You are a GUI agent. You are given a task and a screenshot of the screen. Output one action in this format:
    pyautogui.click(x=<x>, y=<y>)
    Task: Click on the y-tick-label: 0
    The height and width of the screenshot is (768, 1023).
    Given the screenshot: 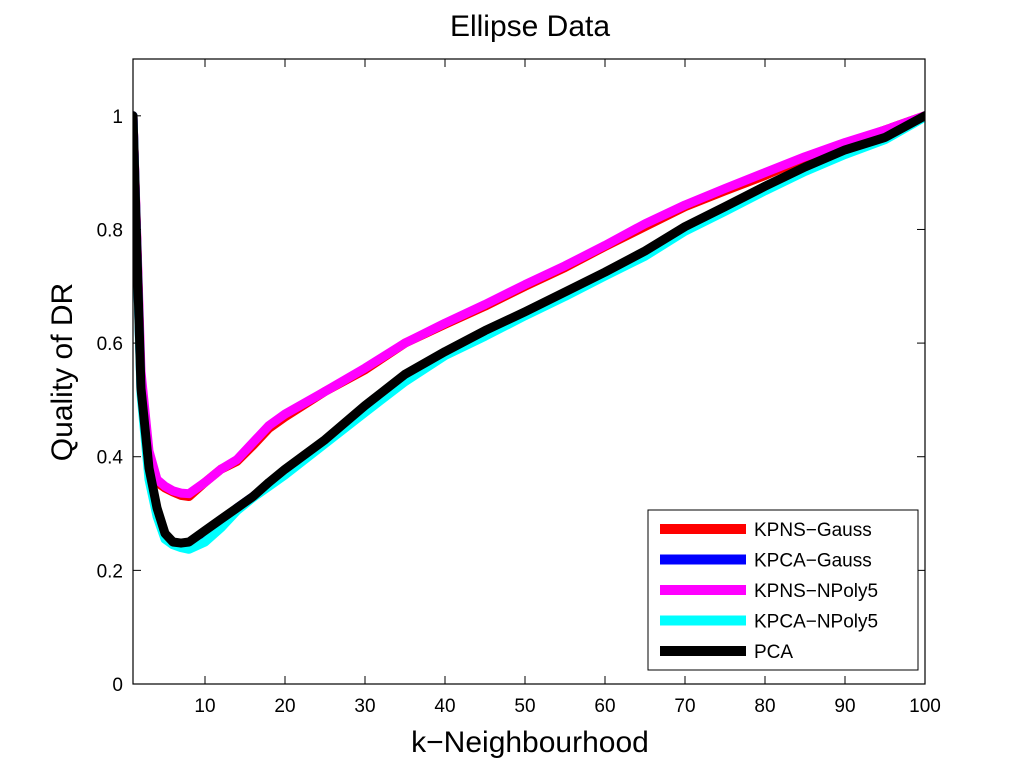 What is the action you would take?
    pyautogui.click(x=117, y=685)
    